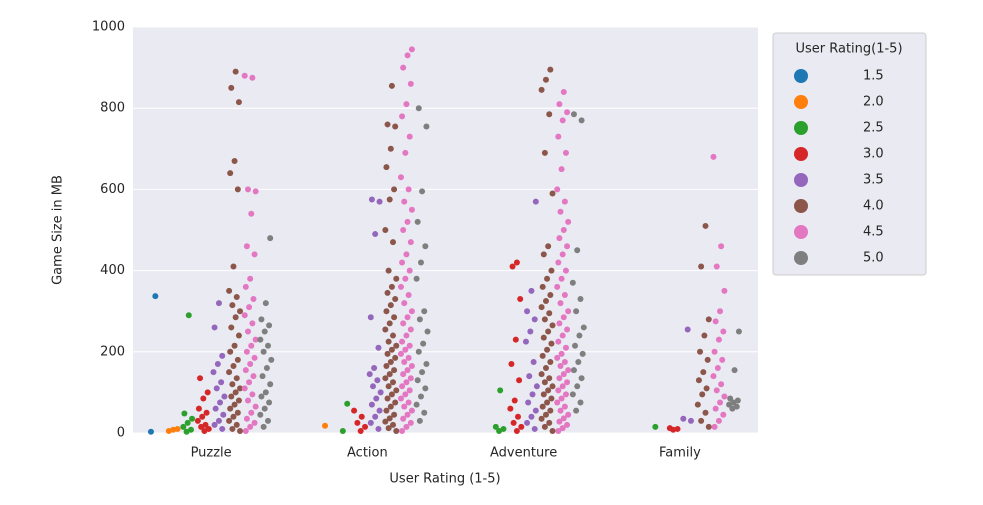 The width and height of the screenshot is (983, 505). Describe the element at coordinates (58, 230) in the screenshot. I see `y-axis-label: Game Size in MB` at that location.